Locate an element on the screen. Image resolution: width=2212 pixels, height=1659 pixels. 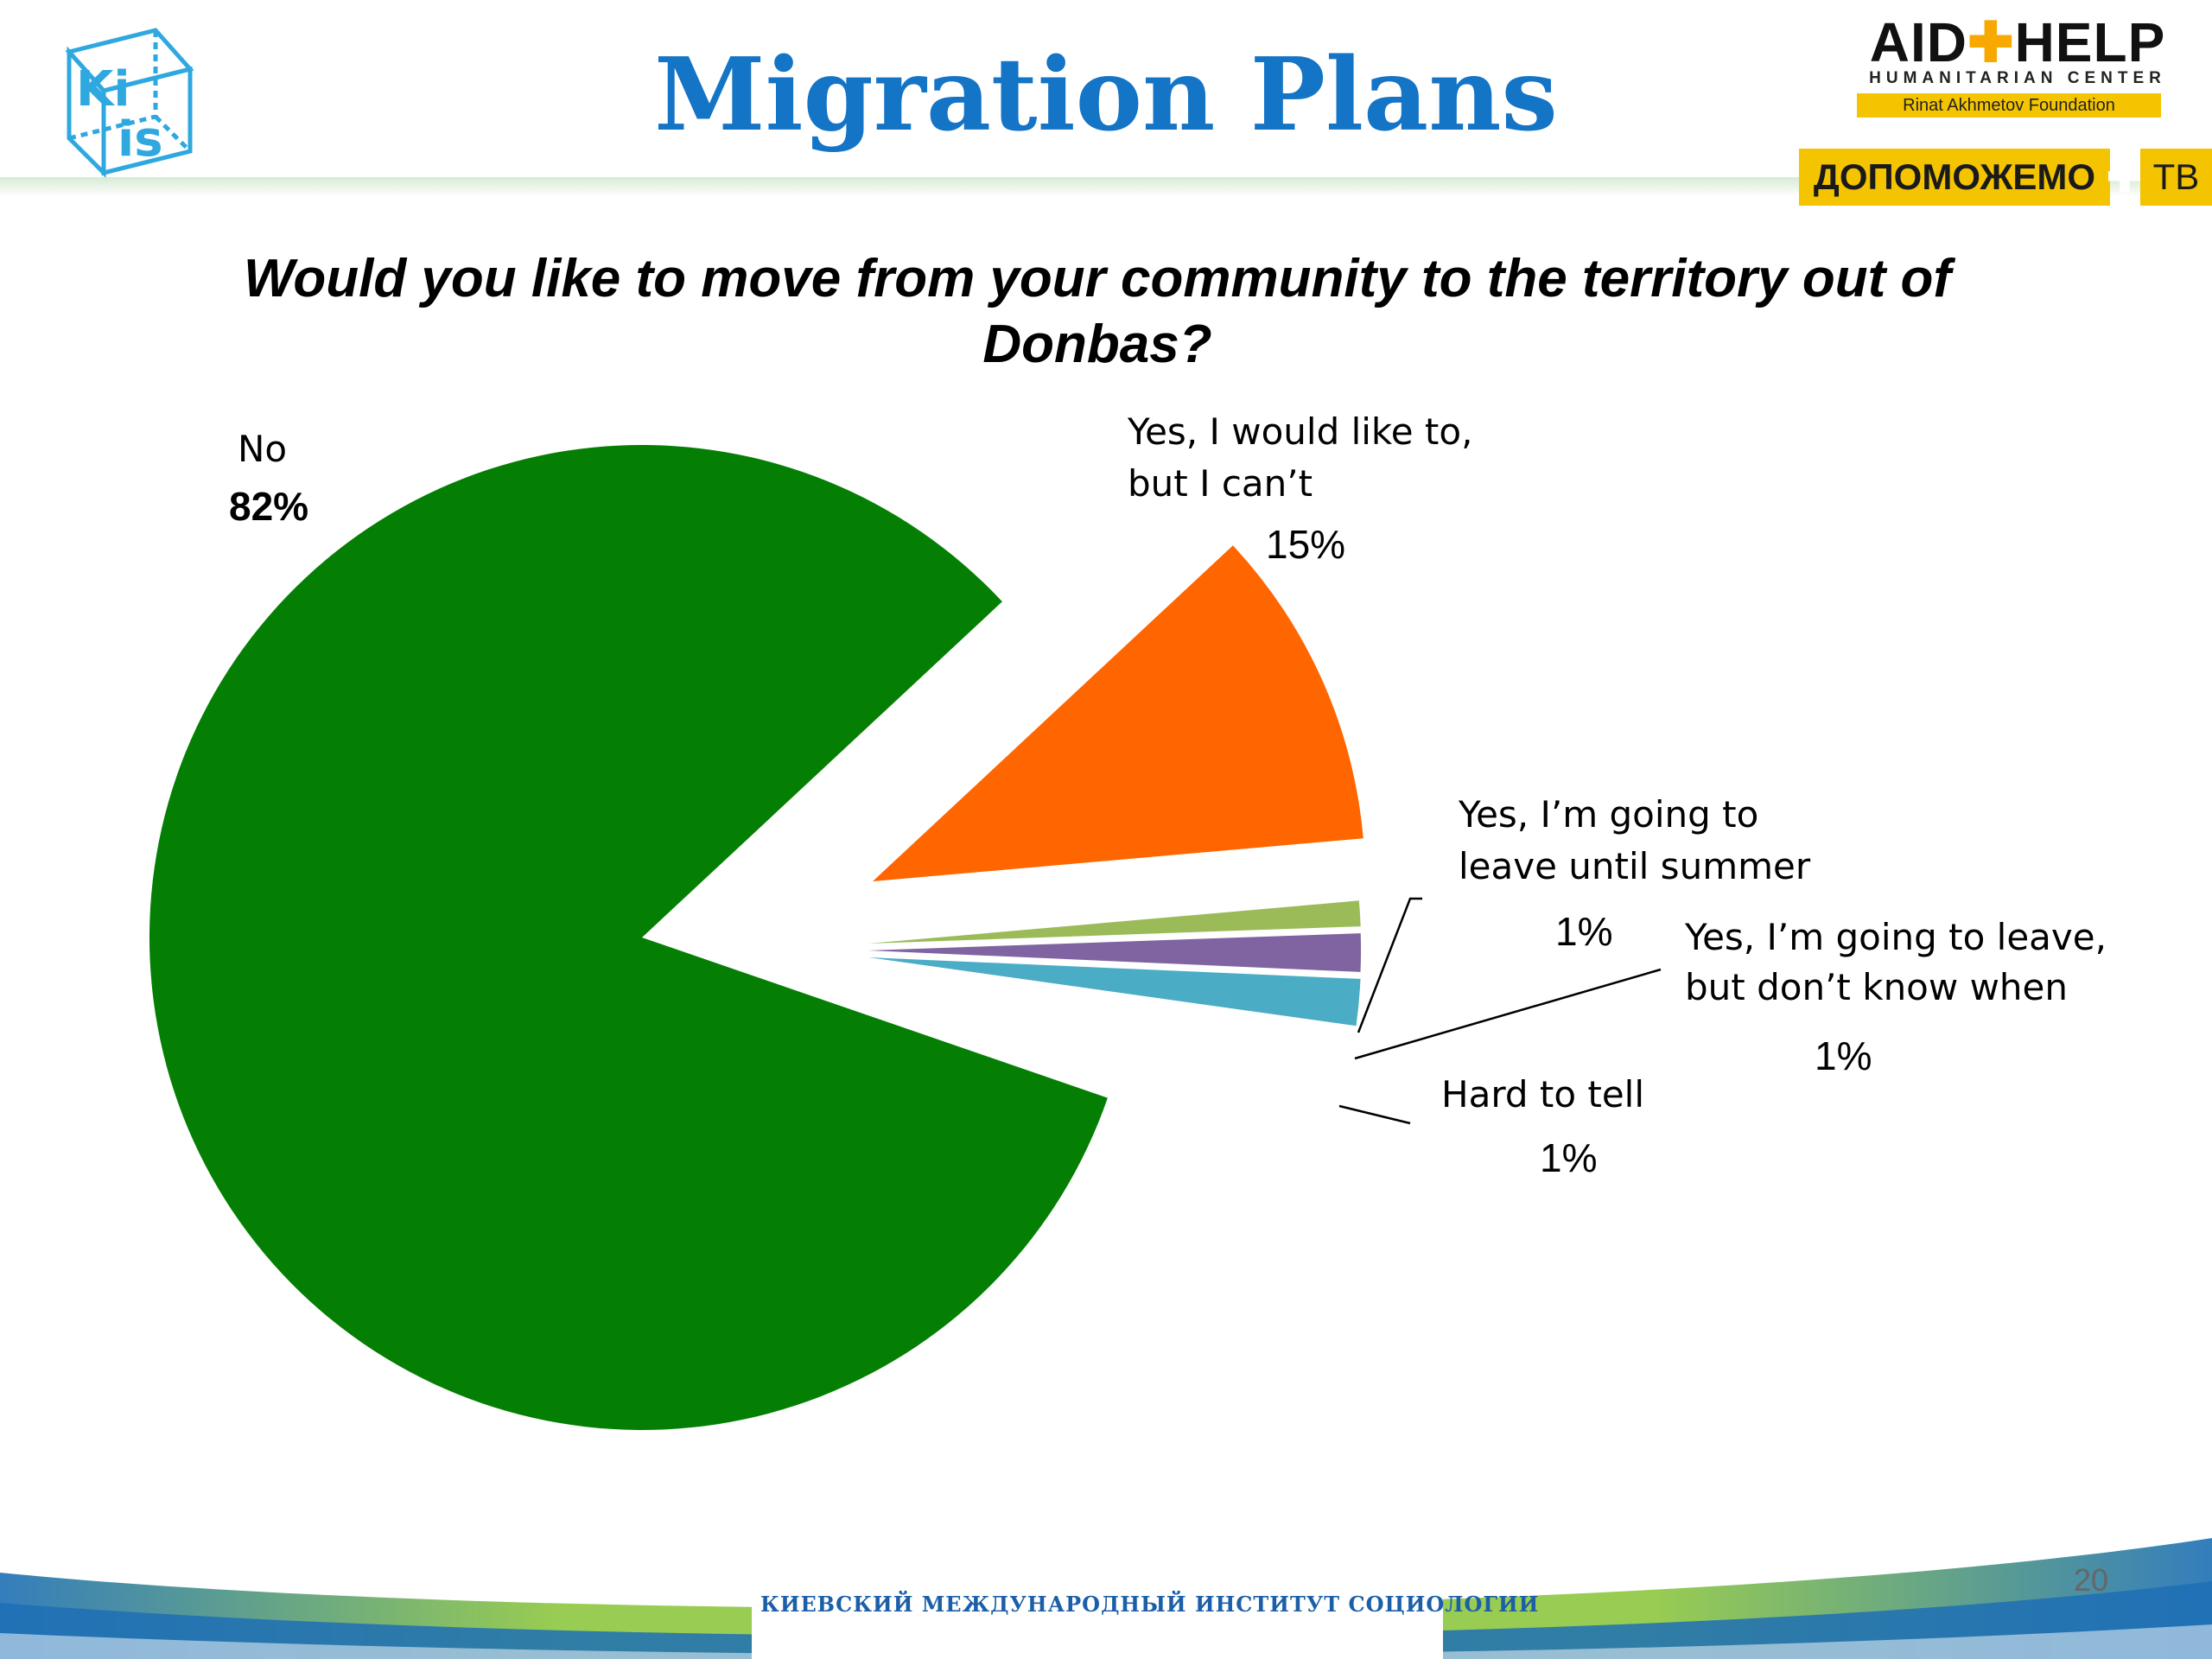
label-summer-line2: leave until summer is located at coordinates (1635, 866).